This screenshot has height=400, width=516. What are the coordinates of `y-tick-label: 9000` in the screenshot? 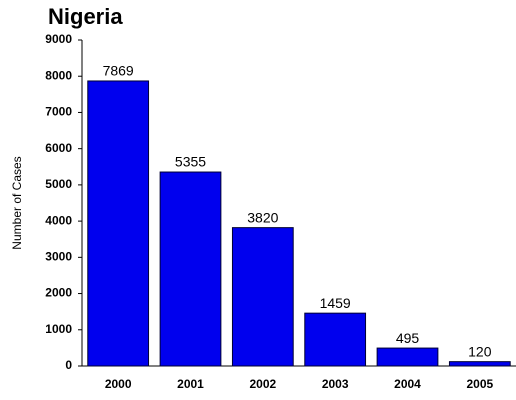 It's located at (58, 39).